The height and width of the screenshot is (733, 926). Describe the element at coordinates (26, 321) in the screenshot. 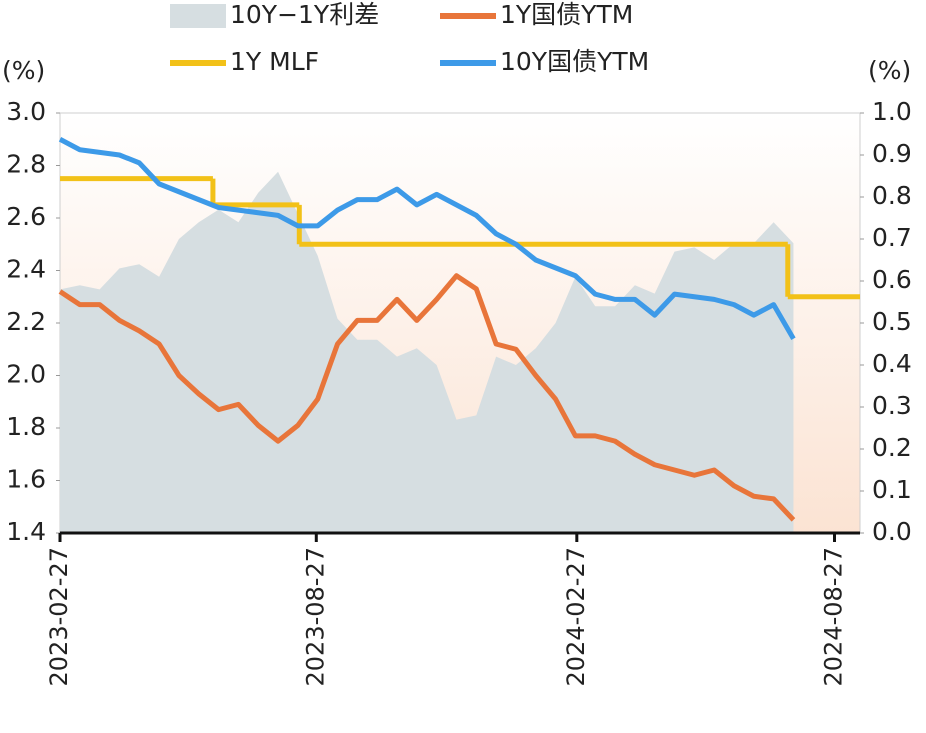

I see `y-tick-label: 2.2` at that location.